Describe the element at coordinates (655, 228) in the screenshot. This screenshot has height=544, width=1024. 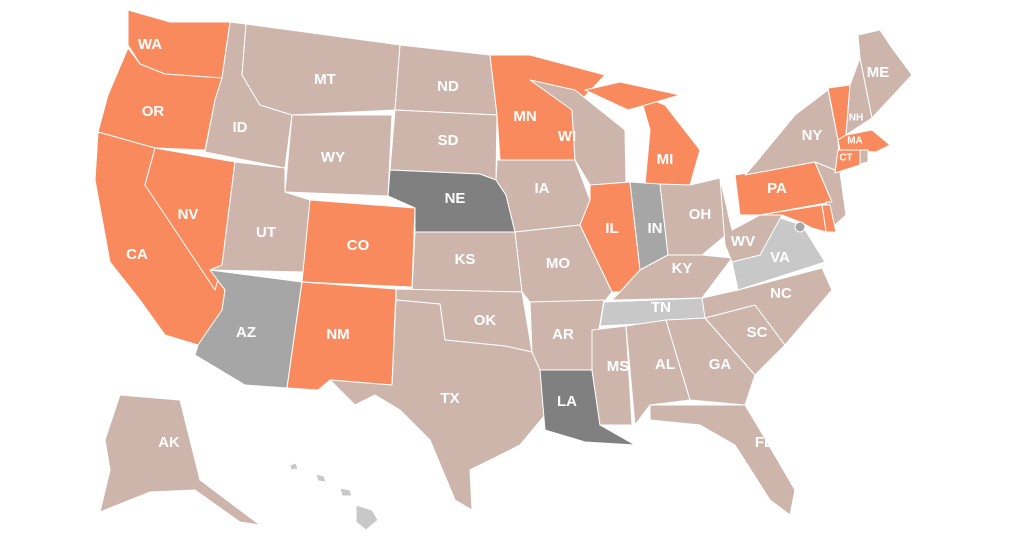
I see `state-label-in: IN` at that location.